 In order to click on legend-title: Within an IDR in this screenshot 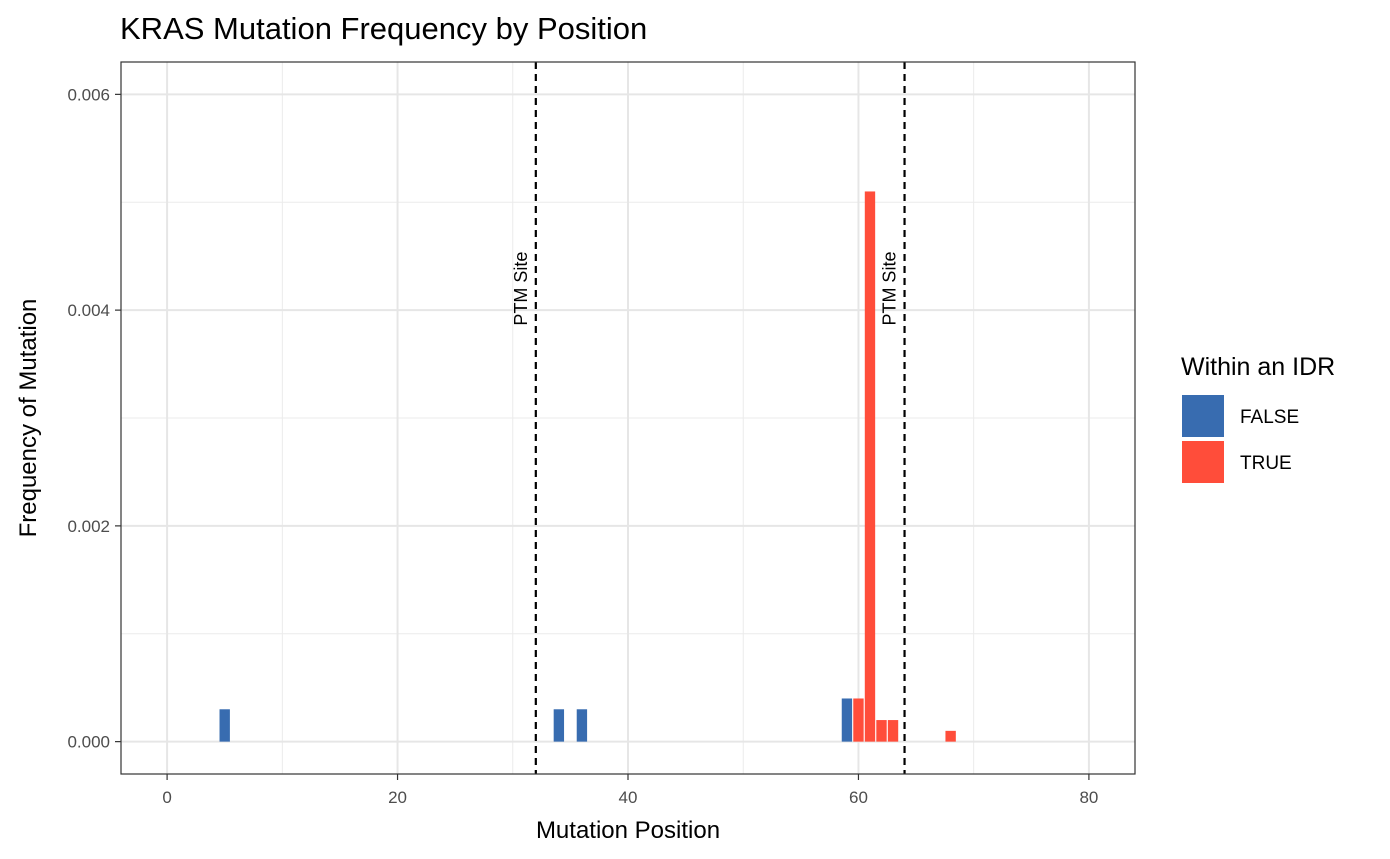, I will do `click(1258, 367)`.